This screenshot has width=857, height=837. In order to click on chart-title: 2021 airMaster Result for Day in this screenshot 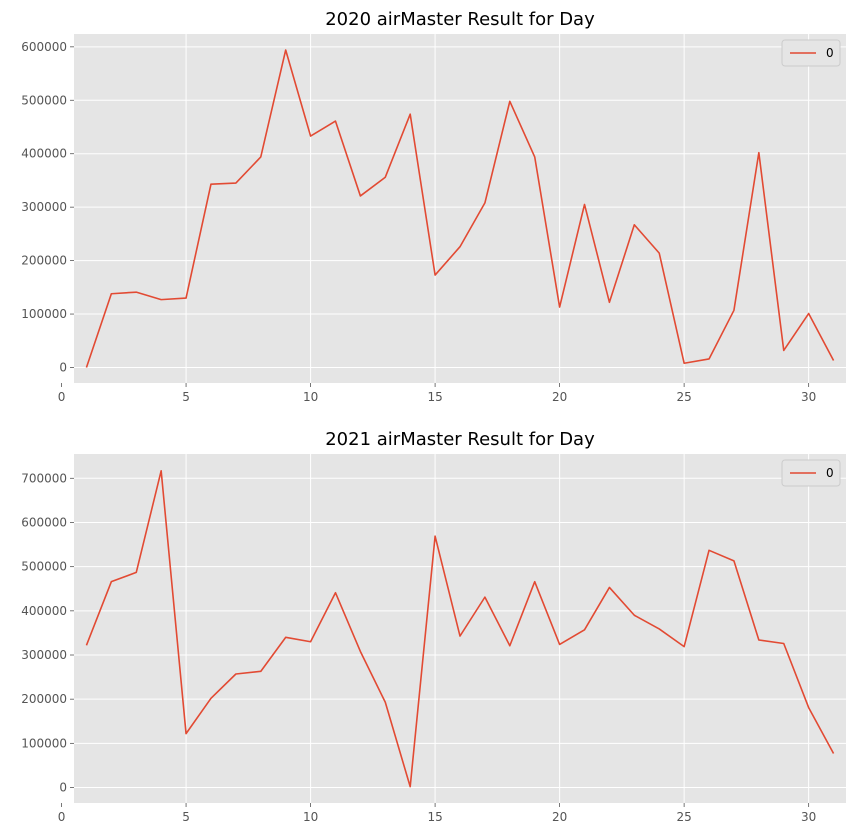, I will do `click(460, 439)`.